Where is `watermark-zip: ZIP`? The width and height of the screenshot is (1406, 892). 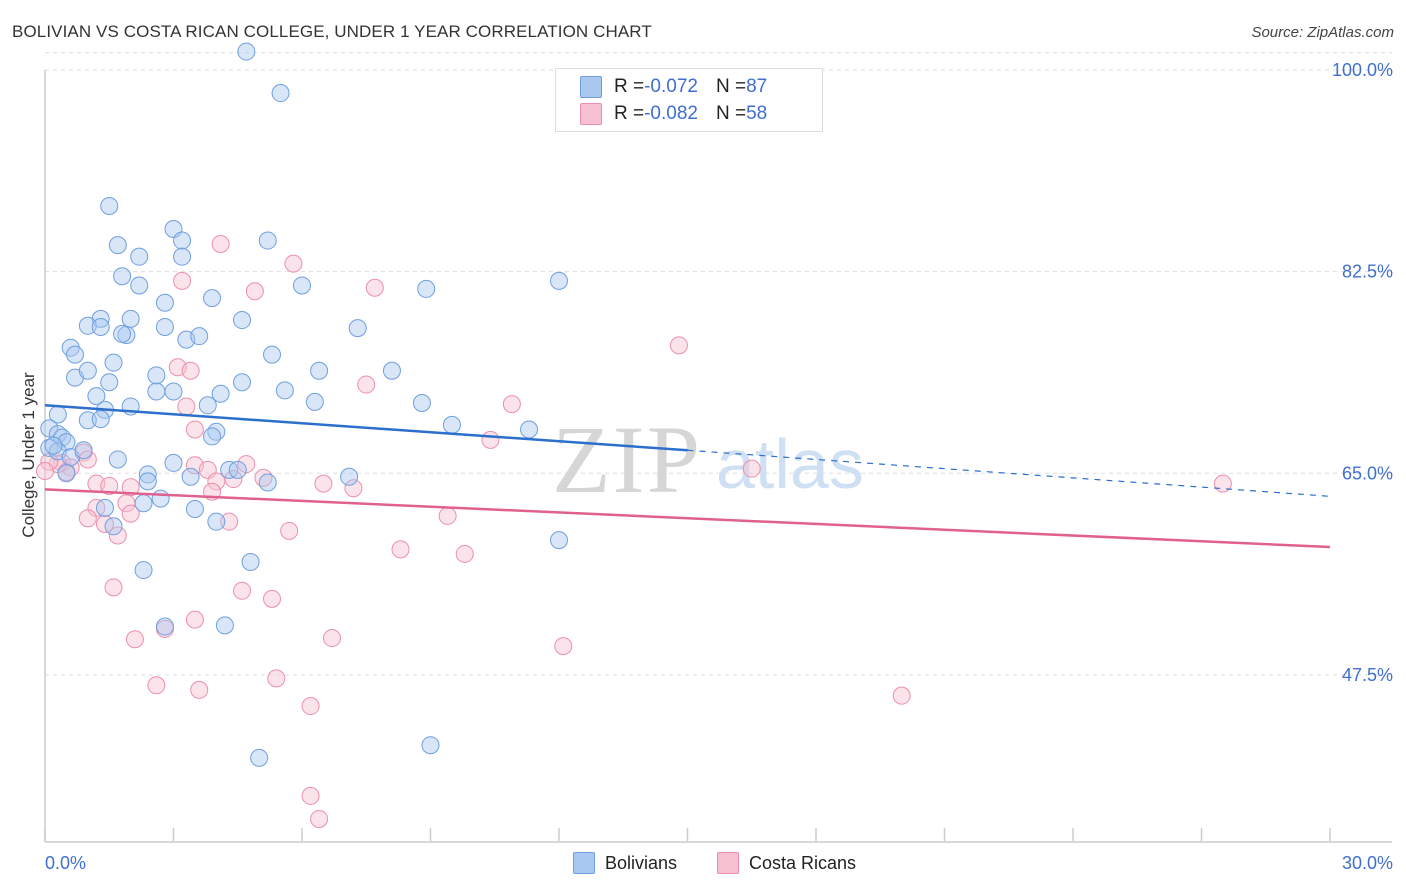
watermark-zip: ZIP is located at coordinates (627, 459).